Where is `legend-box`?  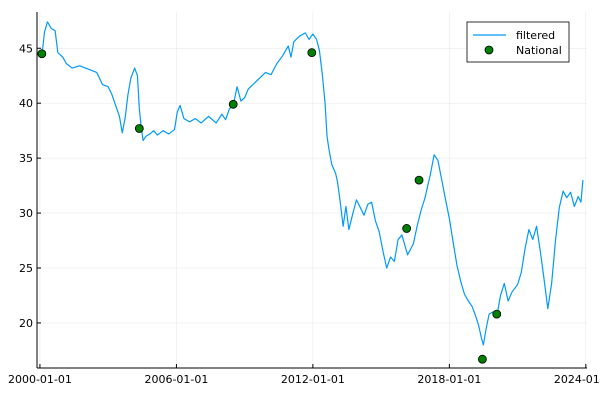
legend-box is located at coordinates (518, 42).